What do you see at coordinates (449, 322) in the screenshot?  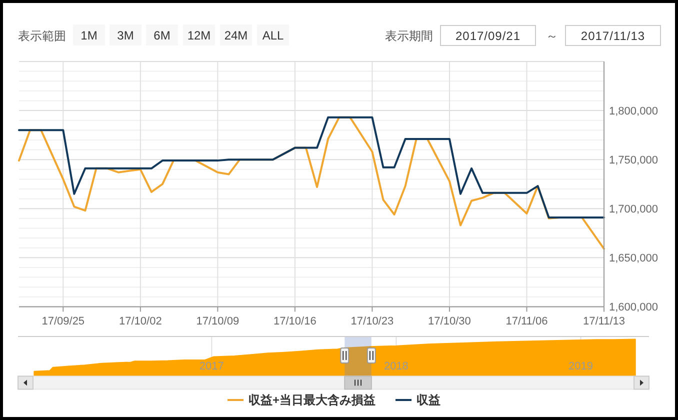 I see `x-tick-label: 17/10/30` at bounding box center [449, 322].